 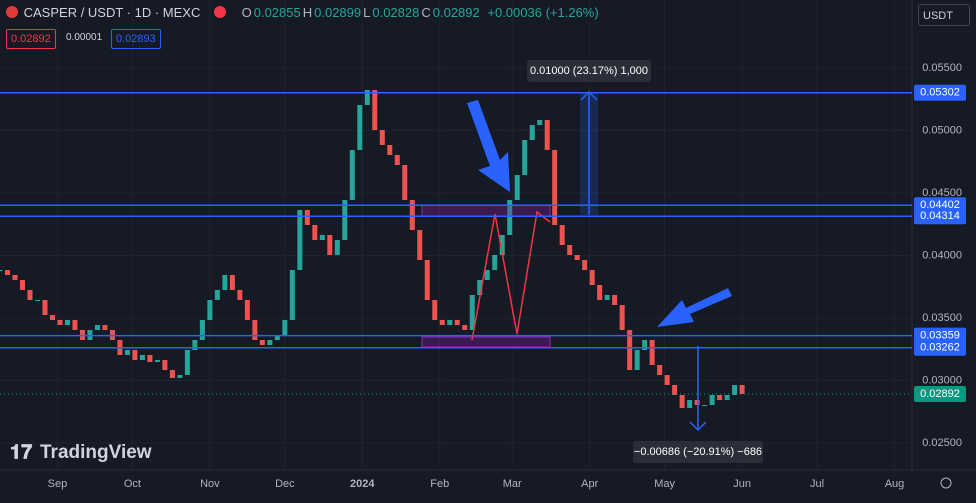 What do you see at coordinates (817, 484) in the screenshot?
I see `x-tick-label: Jul` at bounding box center [817, 484].